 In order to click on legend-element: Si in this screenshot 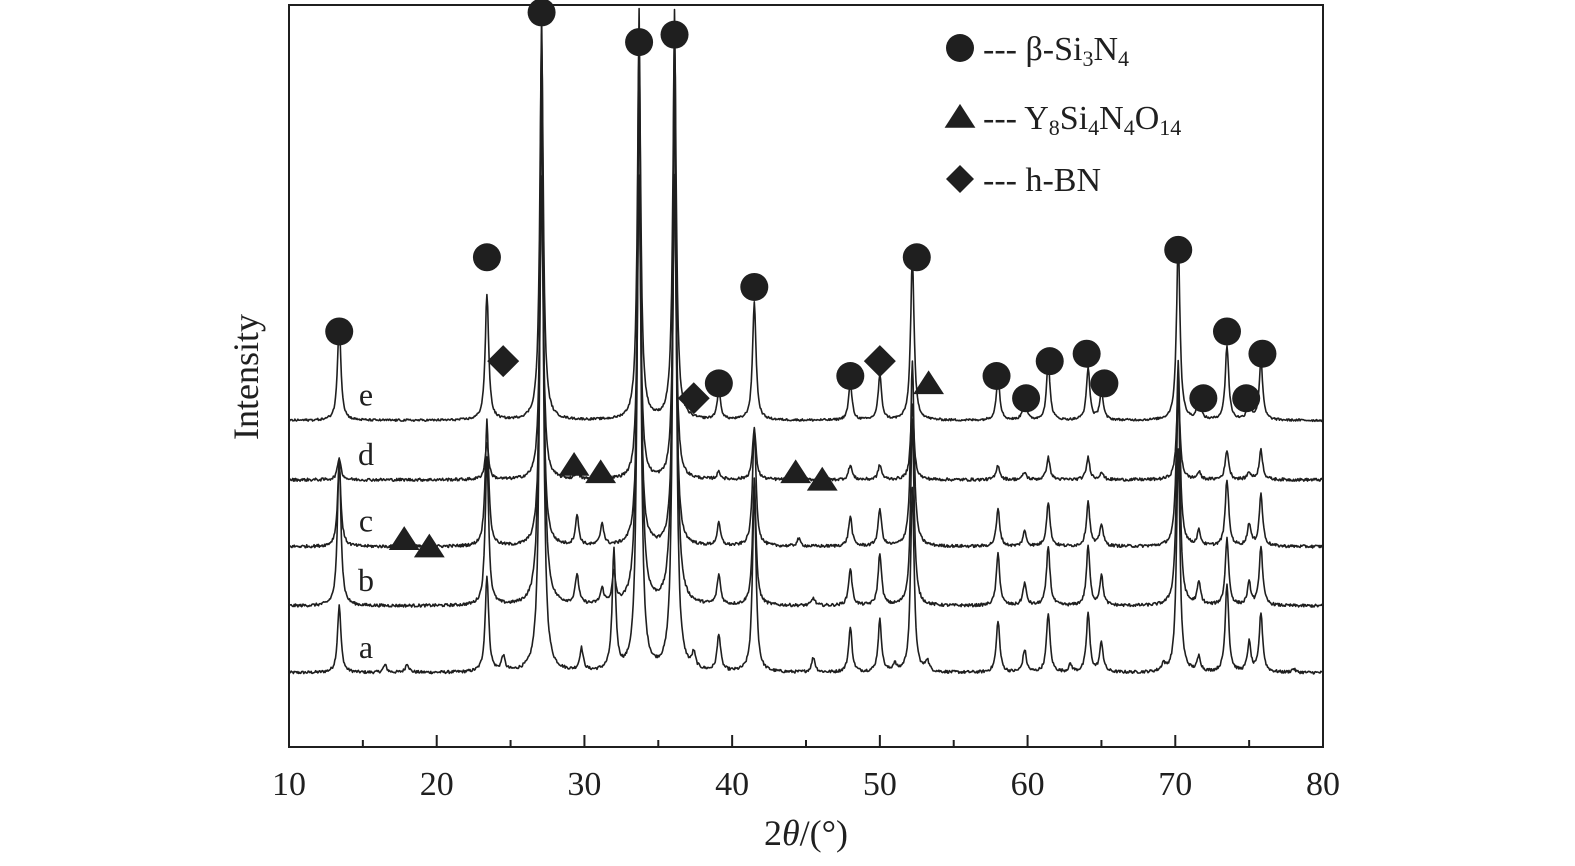, I will do `click(1074, 118)`.